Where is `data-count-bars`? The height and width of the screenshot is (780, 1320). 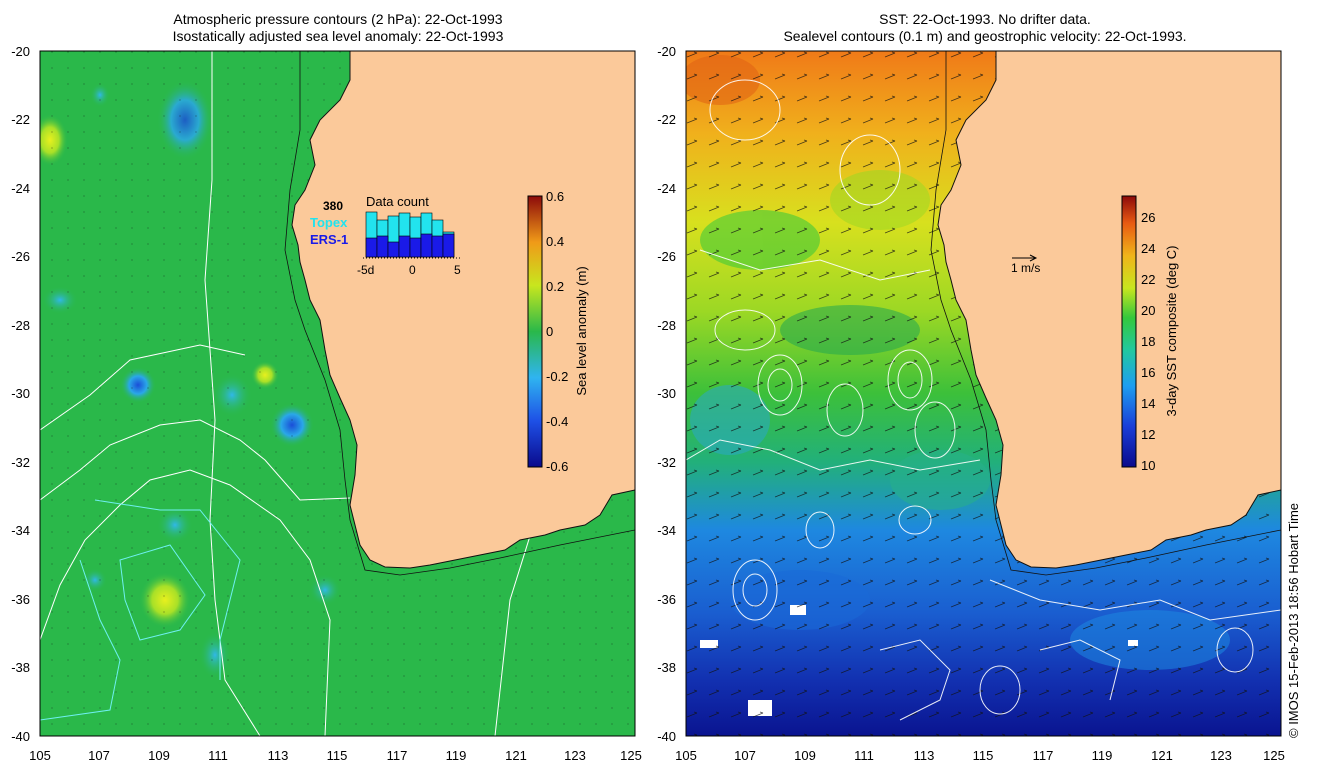 data-count-bars is located at coordinates (410, 234).